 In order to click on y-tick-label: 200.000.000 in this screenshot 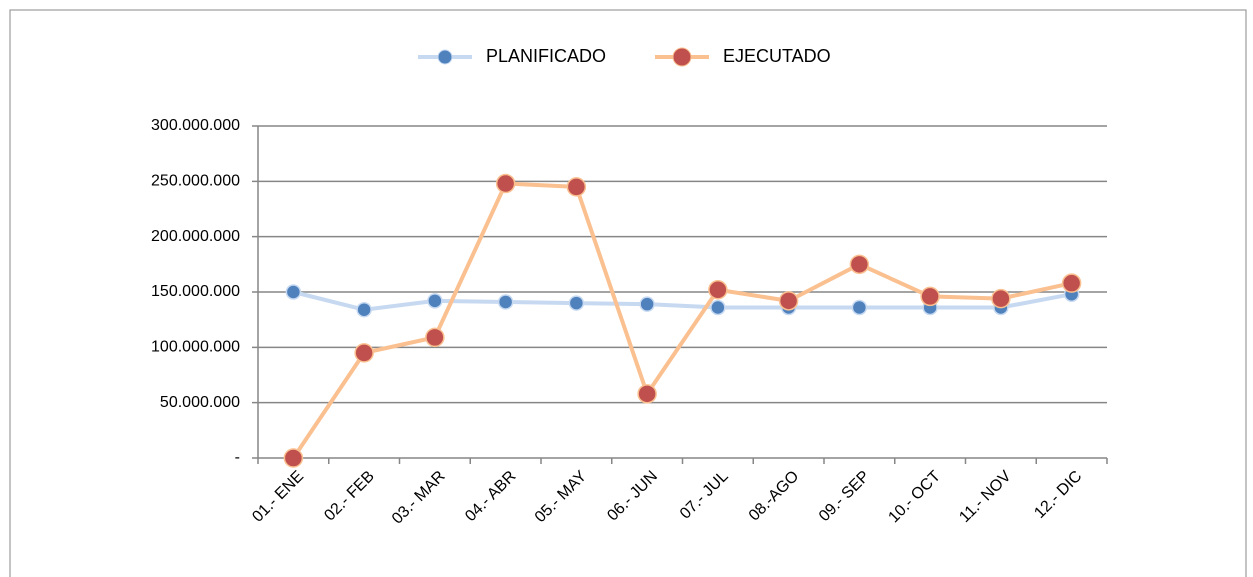, I will do `click(195, 236)`.